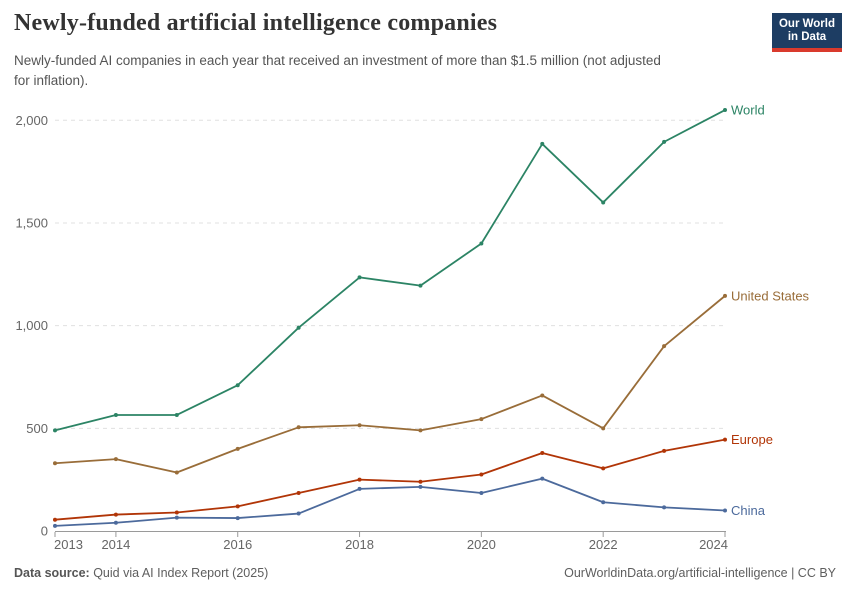 This screenshot has width=850, height=600. Describe the element at coordinates (359, 479) in the screenshot. I see `series-point-europe-2018` at that location.